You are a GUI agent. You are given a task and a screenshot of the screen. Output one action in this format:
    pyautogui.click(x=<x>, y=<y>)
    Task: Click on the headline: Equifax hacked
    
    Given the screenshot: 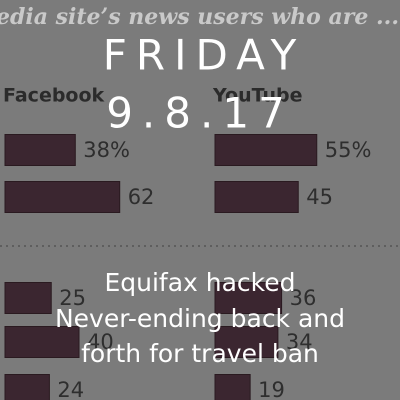 What is the action you would take?
    pyautogui.click(x=199, y=282)
    